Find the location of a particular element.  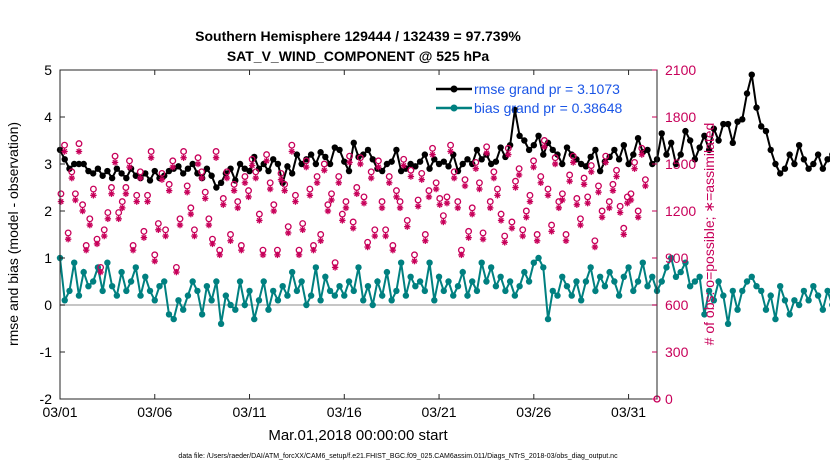

x-tick-label: 03/11 is located at coordinates (250, 412).